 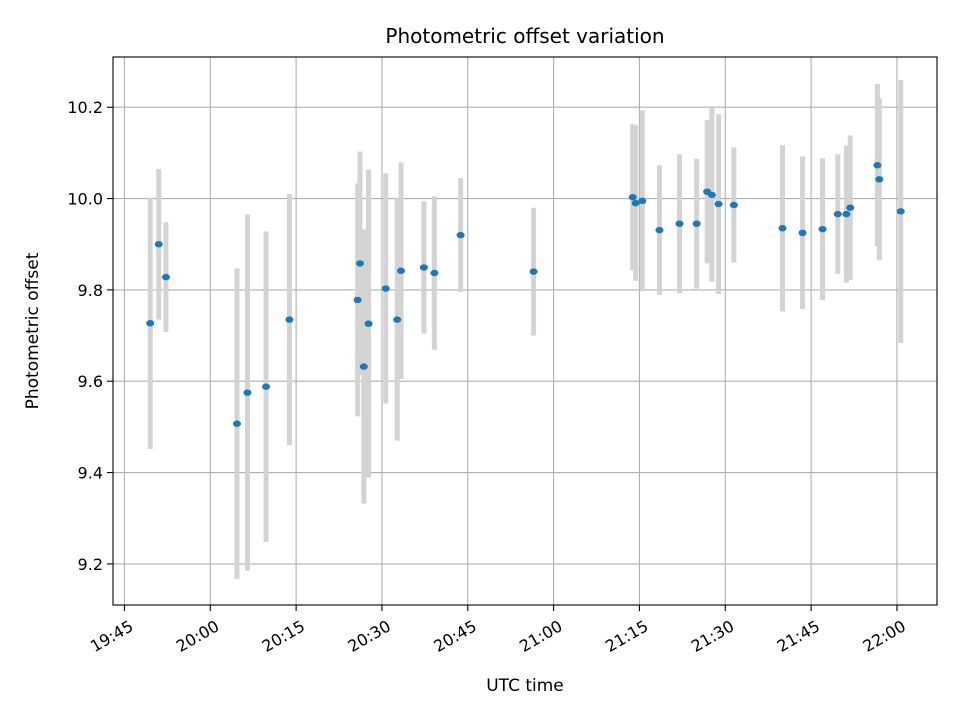 What do you see at coordinates (525, 686) in the screenshot?
I see `x-axis-label: UTC time` at bounding box center [525, 686].